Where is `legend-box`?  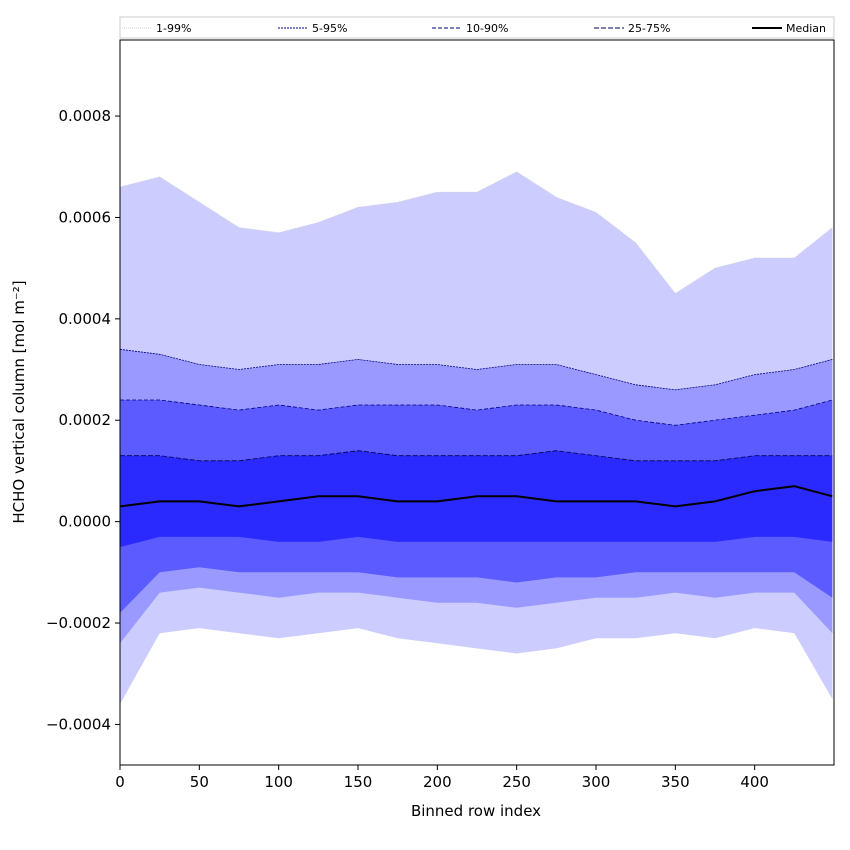
legend-box is located at coordinates (477, 27).